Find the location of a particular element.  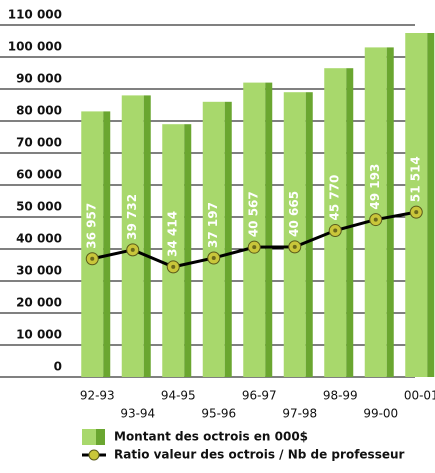

y-tick-label: 20 000 is located at coordinates (39, 303).